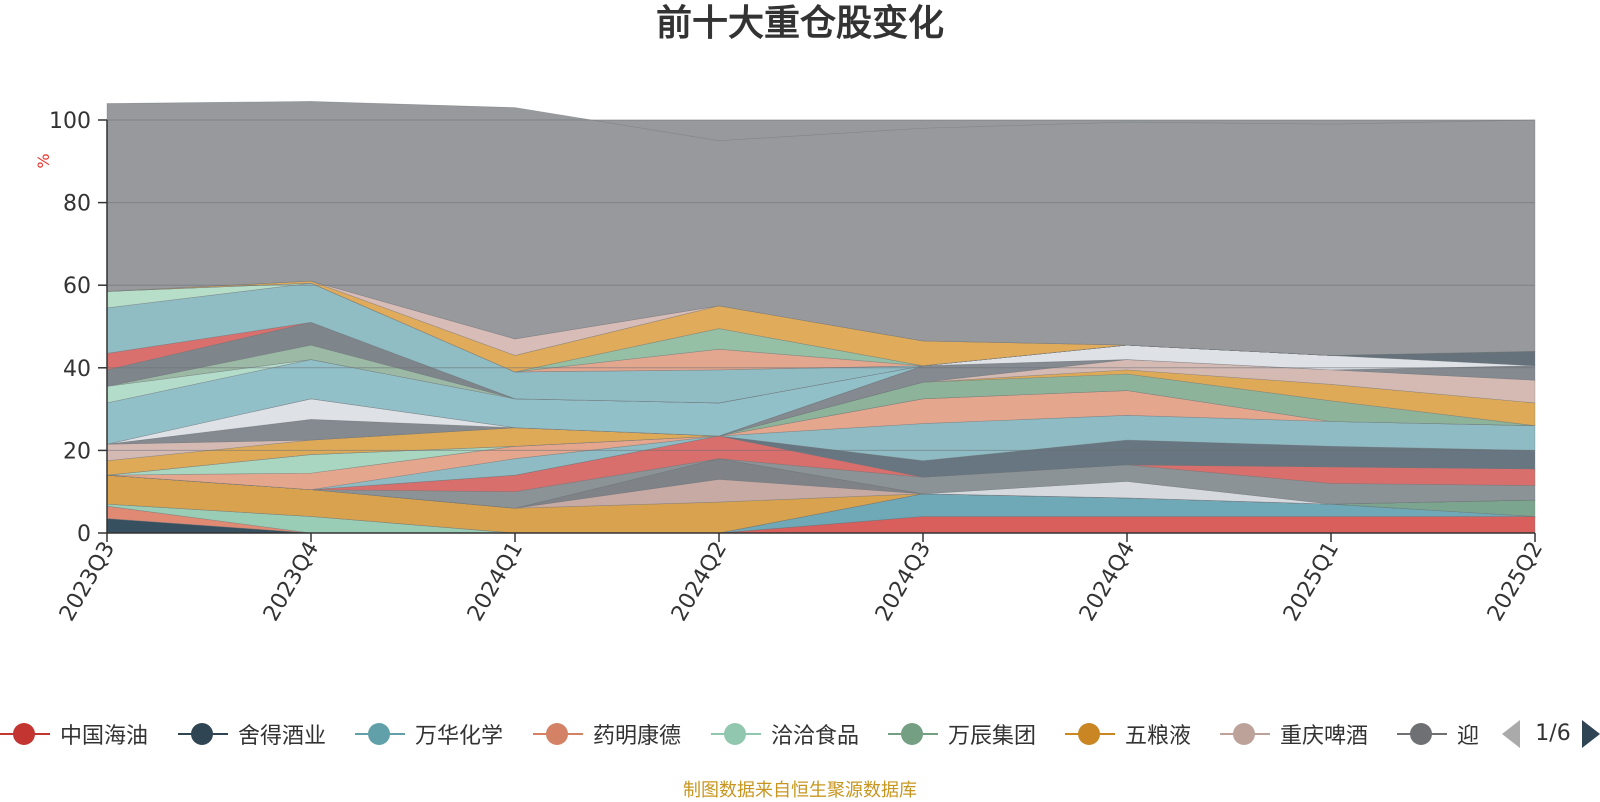 The height and width of the screenshot is (802, 1600). What do you see at coordinates (84, 534) in the screenshot?
I see `y-tick-label: 0` at bounding box center [84, 534].